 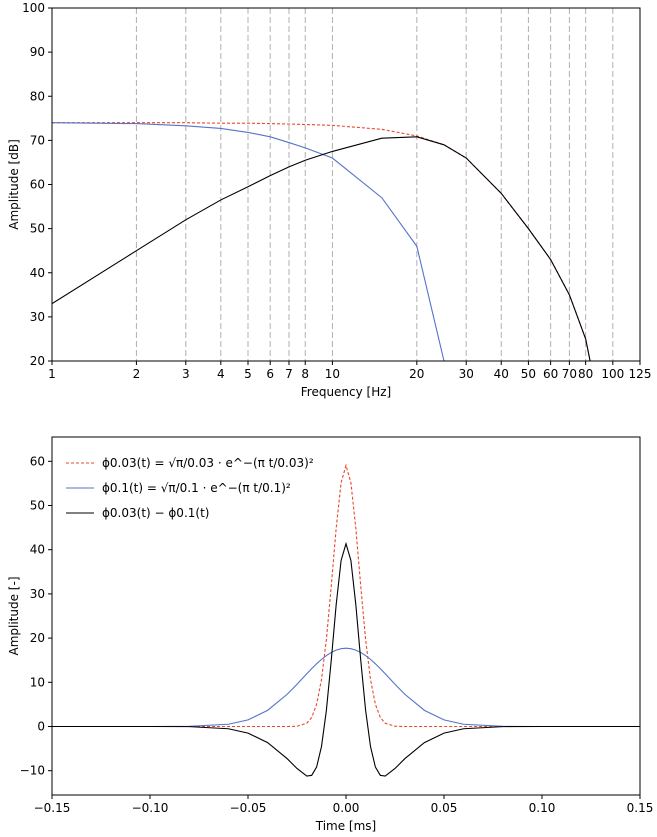 What do you see at coordinates (346, 392) in the screenshot?
I see `x-axis-label: Frequency [Hz]` at bounding box center [346, 392].